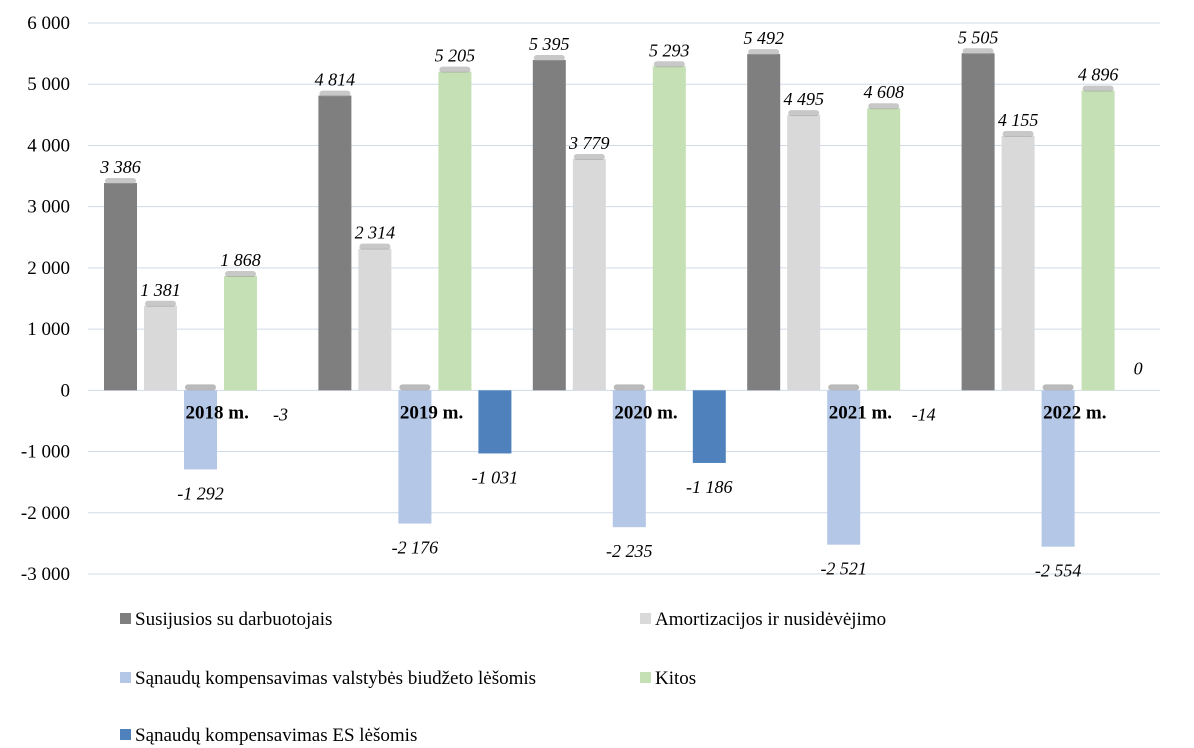  What do you see at coordinates (431, 412) in the screenshot?
I see `category-label: 2019 m.` at bounding box center [431, 412].